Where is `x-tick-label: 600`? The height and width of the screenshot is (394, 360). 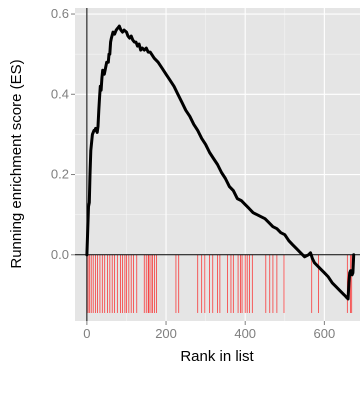 x-tick-label: 600 is located at coordinates (325, 333).